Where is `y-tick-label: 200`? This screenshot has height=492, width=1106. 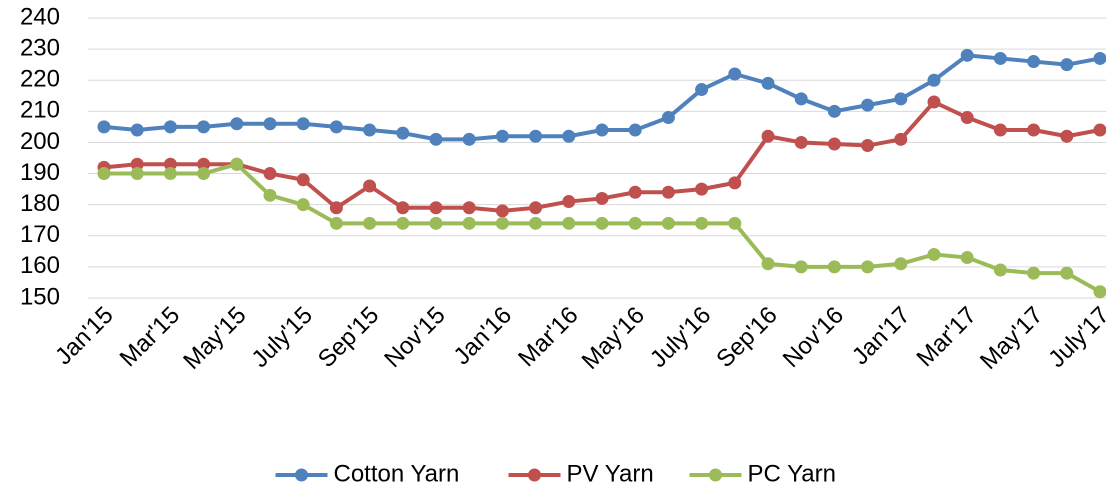
y-tick-label: 200 is located at coordinates (40, 141).